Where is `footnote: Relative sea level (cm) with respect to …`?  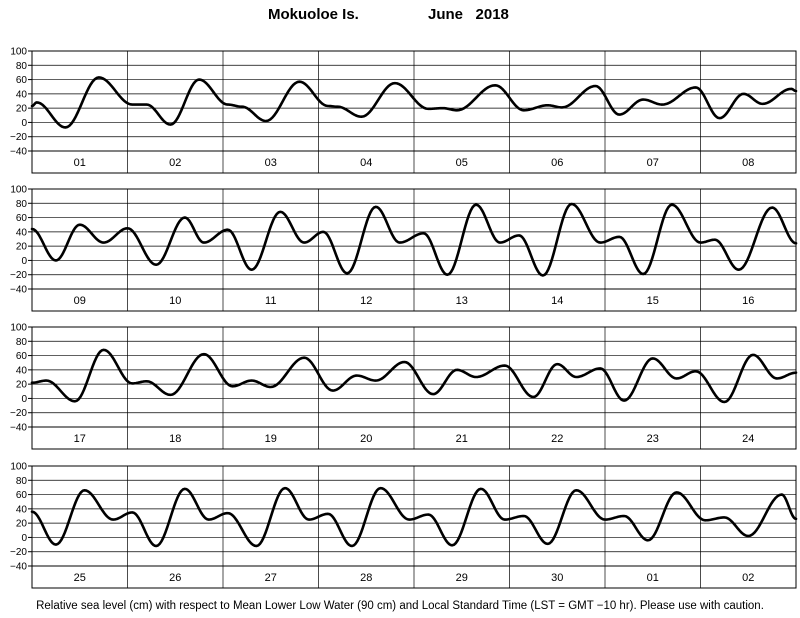
footnote: Relative sea level (cm) with respect to … is located at coordinates (400, 606).